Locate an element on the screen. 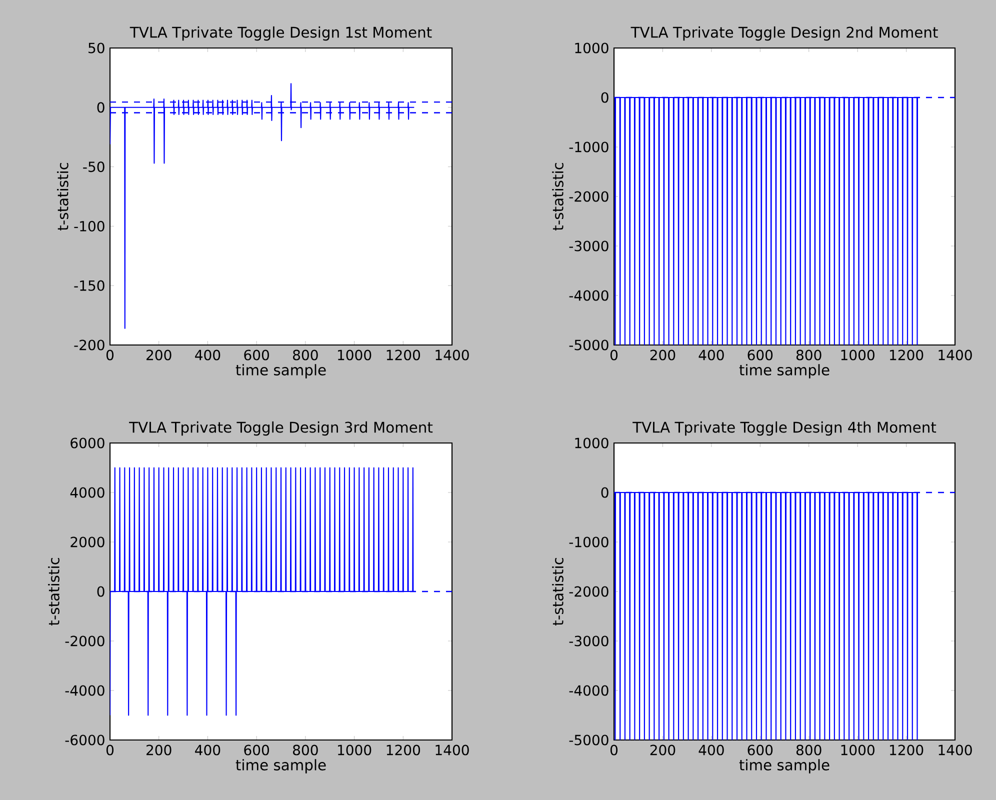 This screenshot has width=996, height=800. y-tick-label: -50 is located at coordinates (93, 167).